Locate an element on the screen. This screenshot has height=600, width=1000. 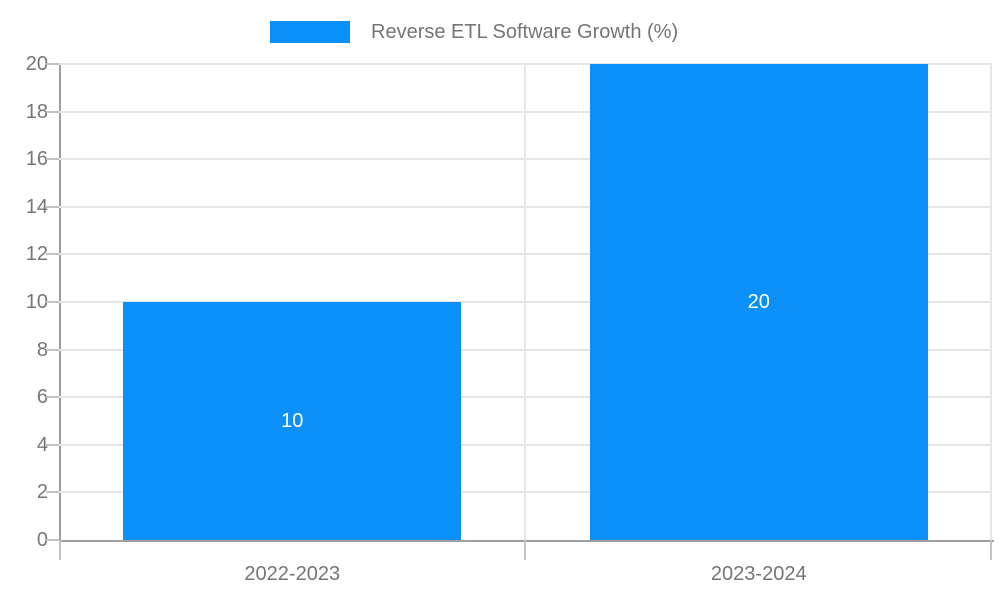
legend-label: Reverse ETL Software Growth (%) is located at coordinates (525, 32).